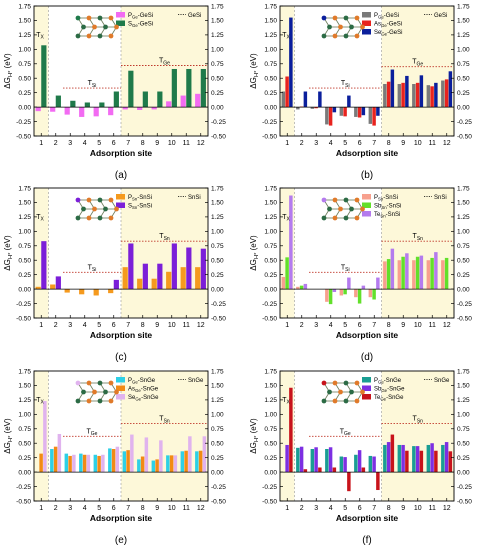 Image resolution: width=483 pixels, height=550 pixels. What do you see at coordinates (345, 465) in the screenshot?
I see `bar-6-s2-site5` at bounding box center [345, 465].